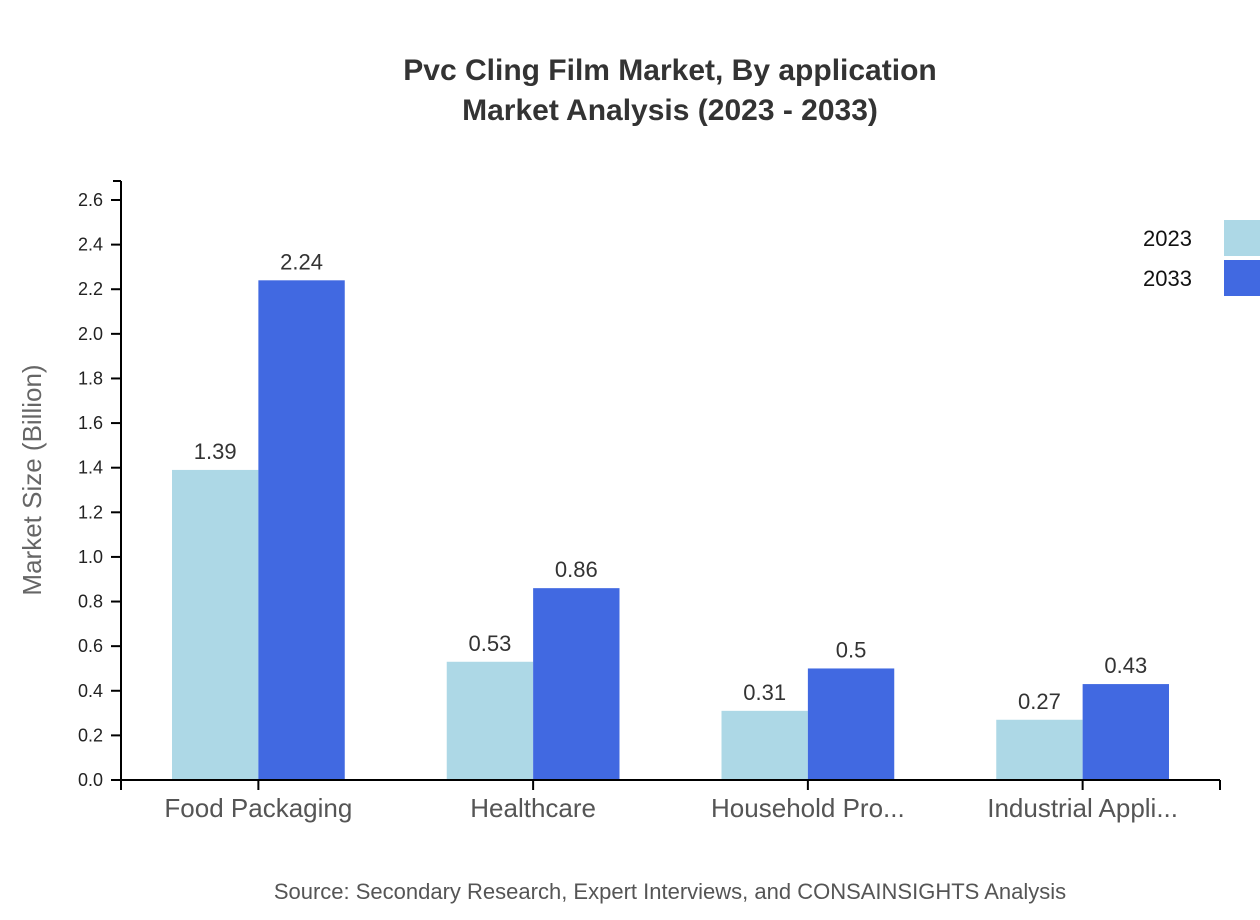  What do you see at coordinates (490, 643) in the screenshot?
I see `bar-value-label: 0.53` at bounding box center [490, 643].